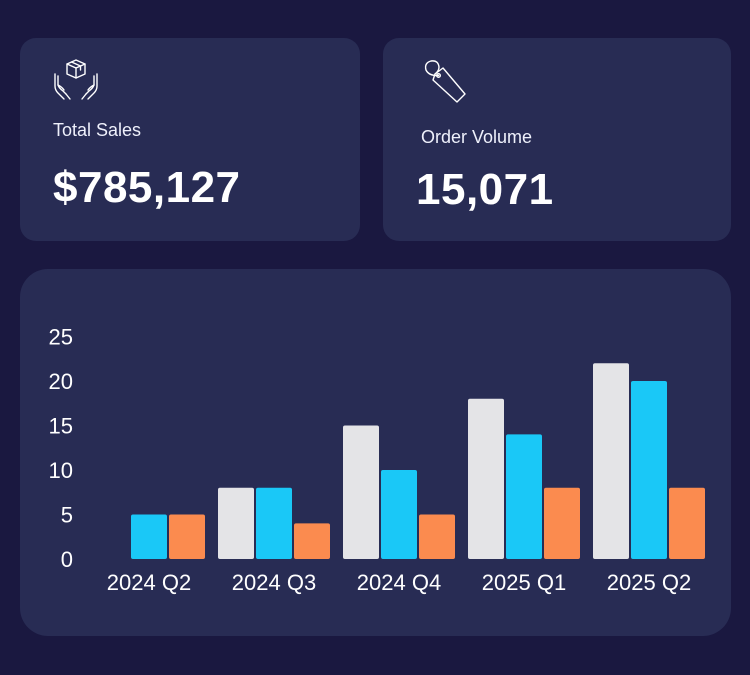 Image resolution: width=750 pixels, height=675 pixels. What do you see at coordinates (477, 137) in the screenshot?
I see `order-volume-label: Order Volume` at bounding box center [477, 137].